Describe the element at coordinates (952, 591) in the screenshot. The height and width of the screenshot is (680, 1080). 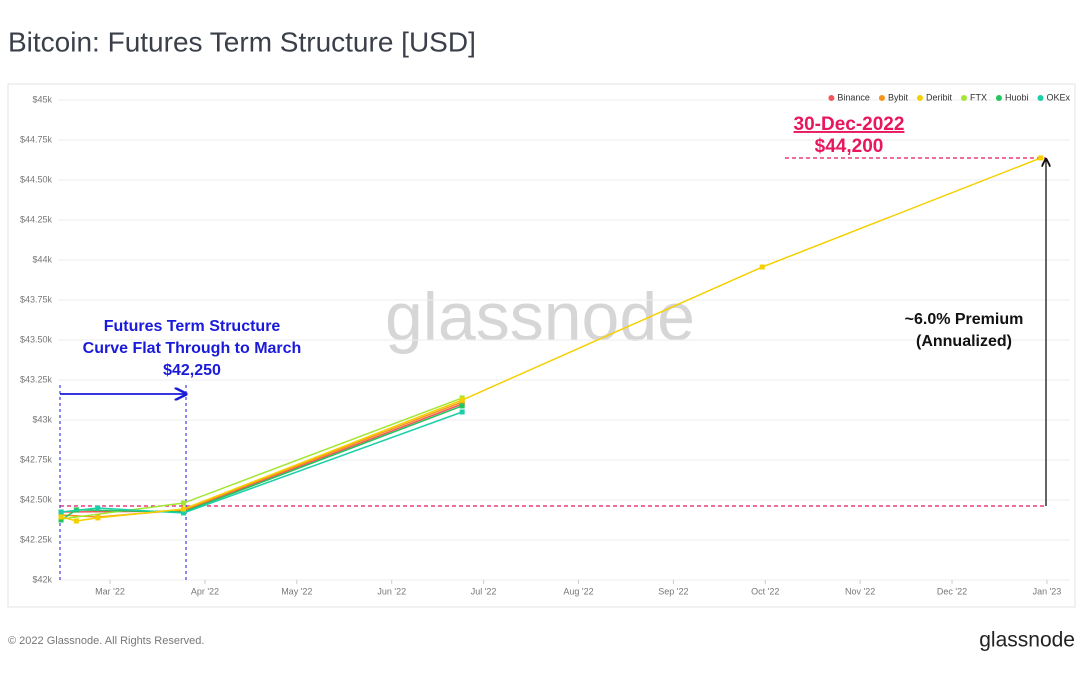
I see `x-tick-label: Dec '22` at that location.